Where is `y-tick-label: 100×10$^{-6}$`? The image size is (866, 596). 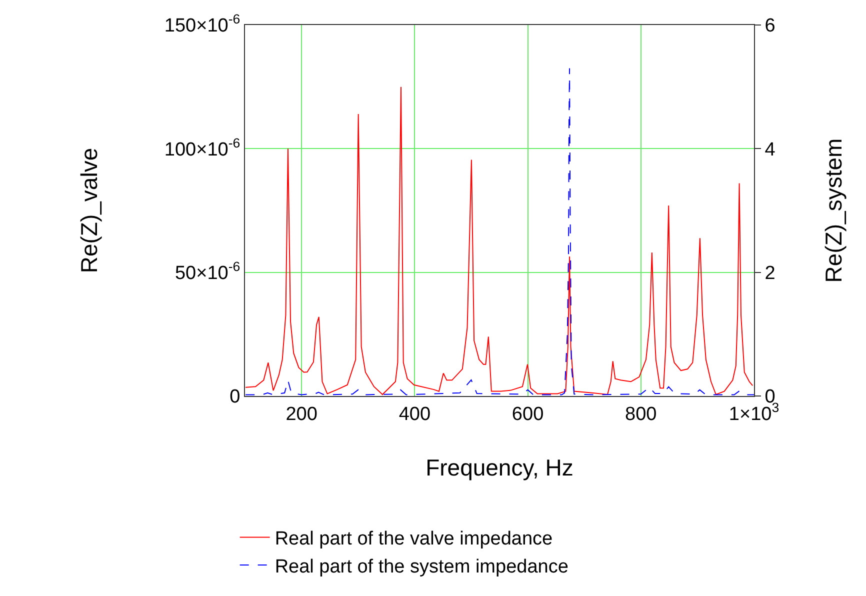 y-tick-label: 100×10$^{-6}$ is located at coordinates (202, 147).